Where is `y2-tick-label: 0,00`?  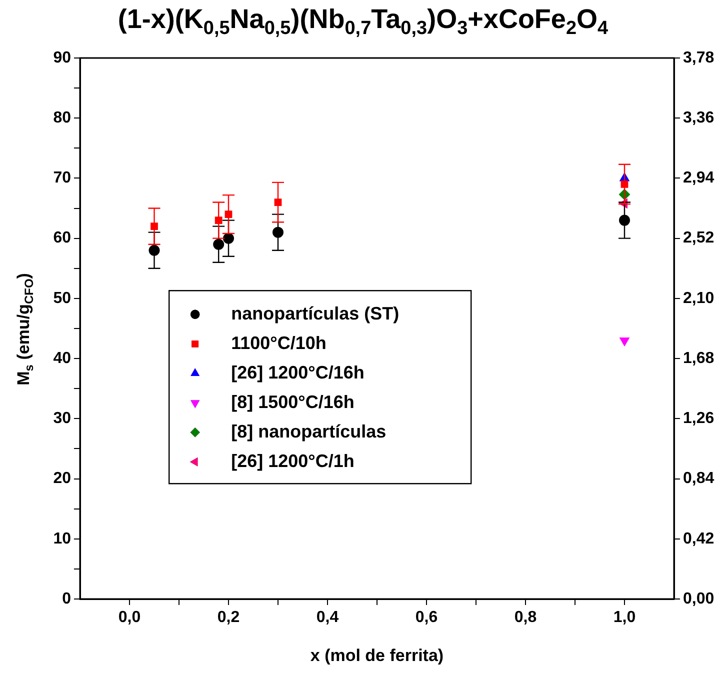 y2-tick-label: 0,00 is located at coordinates (698, 599).